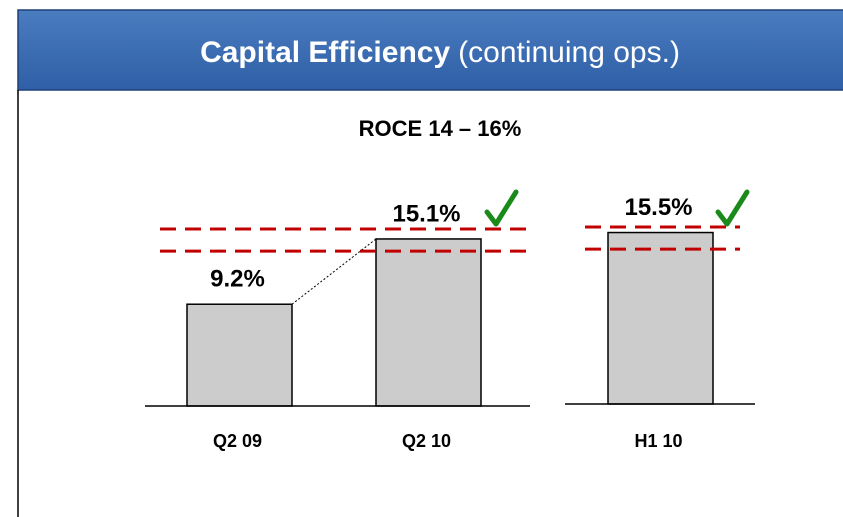 The height and width of the screenshot is (517, 843). I want to click on connector, so click(334, 271).